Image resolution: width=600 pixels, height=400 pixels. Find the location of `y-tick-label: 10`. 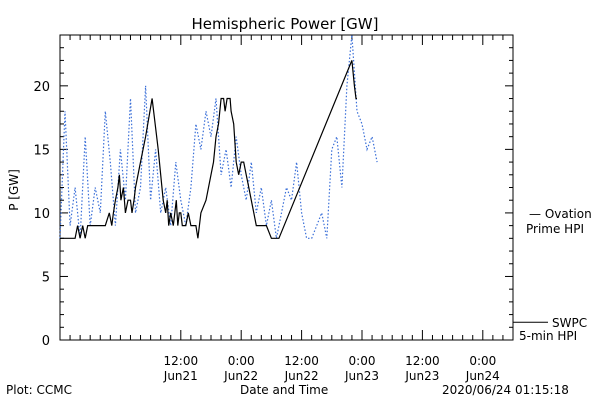

y-tick-label: 10 is located at coordinates (41, 214).